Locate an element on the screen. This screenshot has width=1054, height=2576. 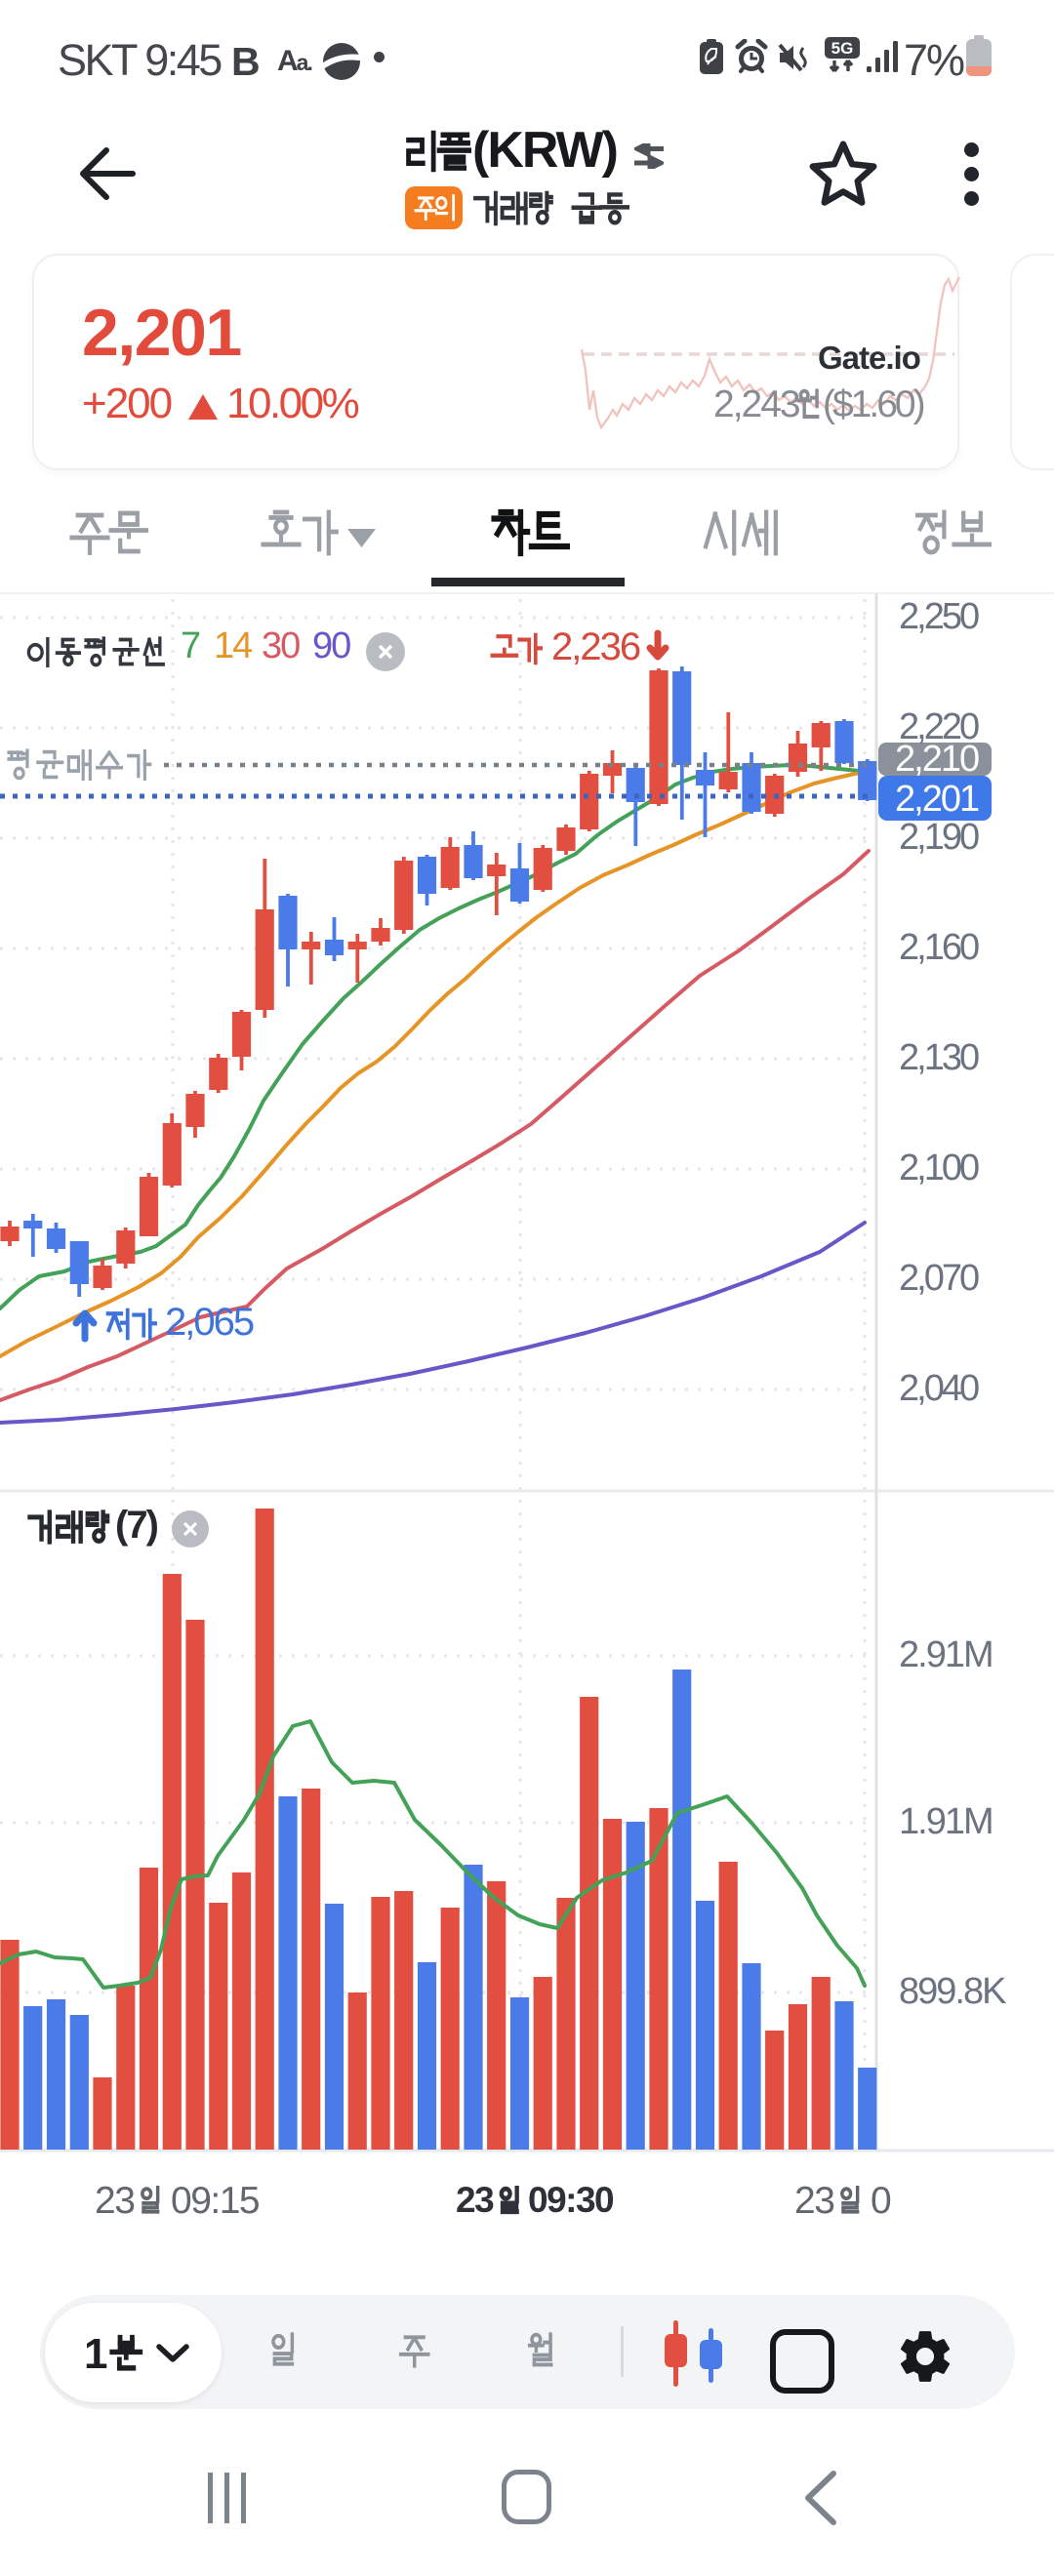
svg-text: 2,210 is located at coordinates (937, 759).